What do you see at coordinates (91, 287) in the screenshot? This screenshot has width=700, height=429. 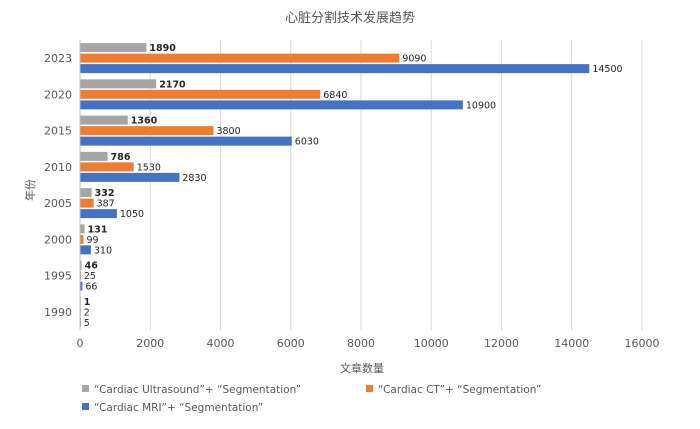 I see `data-label: 66` at bounding box center [91, 287].